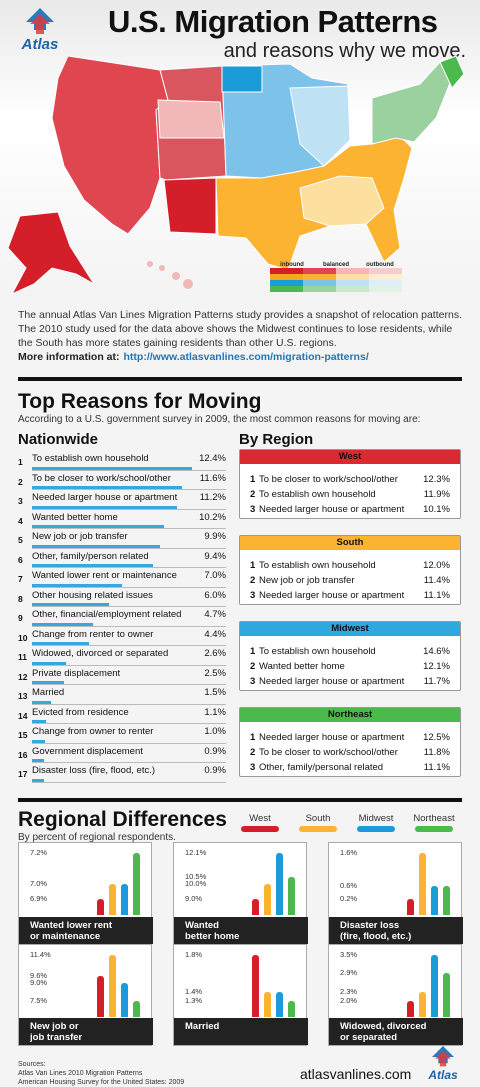  Describe the element at coordinates (97, 837) in the screenshot. I see `regional-diff-subtitle: By percent of regional respondents.` at that location.